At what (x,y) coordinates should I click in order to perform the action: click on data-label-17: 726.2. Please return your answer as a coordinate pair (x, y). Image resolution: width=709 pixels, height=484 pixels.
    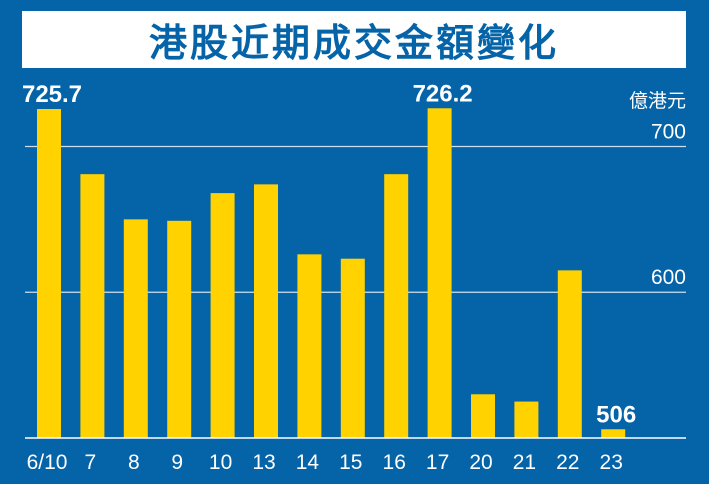
    Looking at the image, I should click on (443, 93).